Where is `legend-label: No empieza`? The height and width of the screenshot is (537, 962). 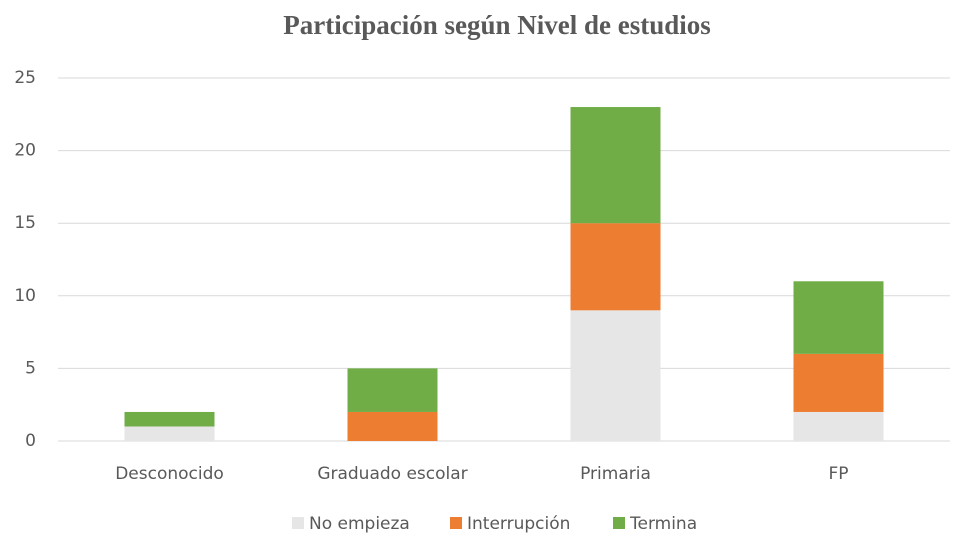 legend-label: No empieza is located at coordinates (359, 524).